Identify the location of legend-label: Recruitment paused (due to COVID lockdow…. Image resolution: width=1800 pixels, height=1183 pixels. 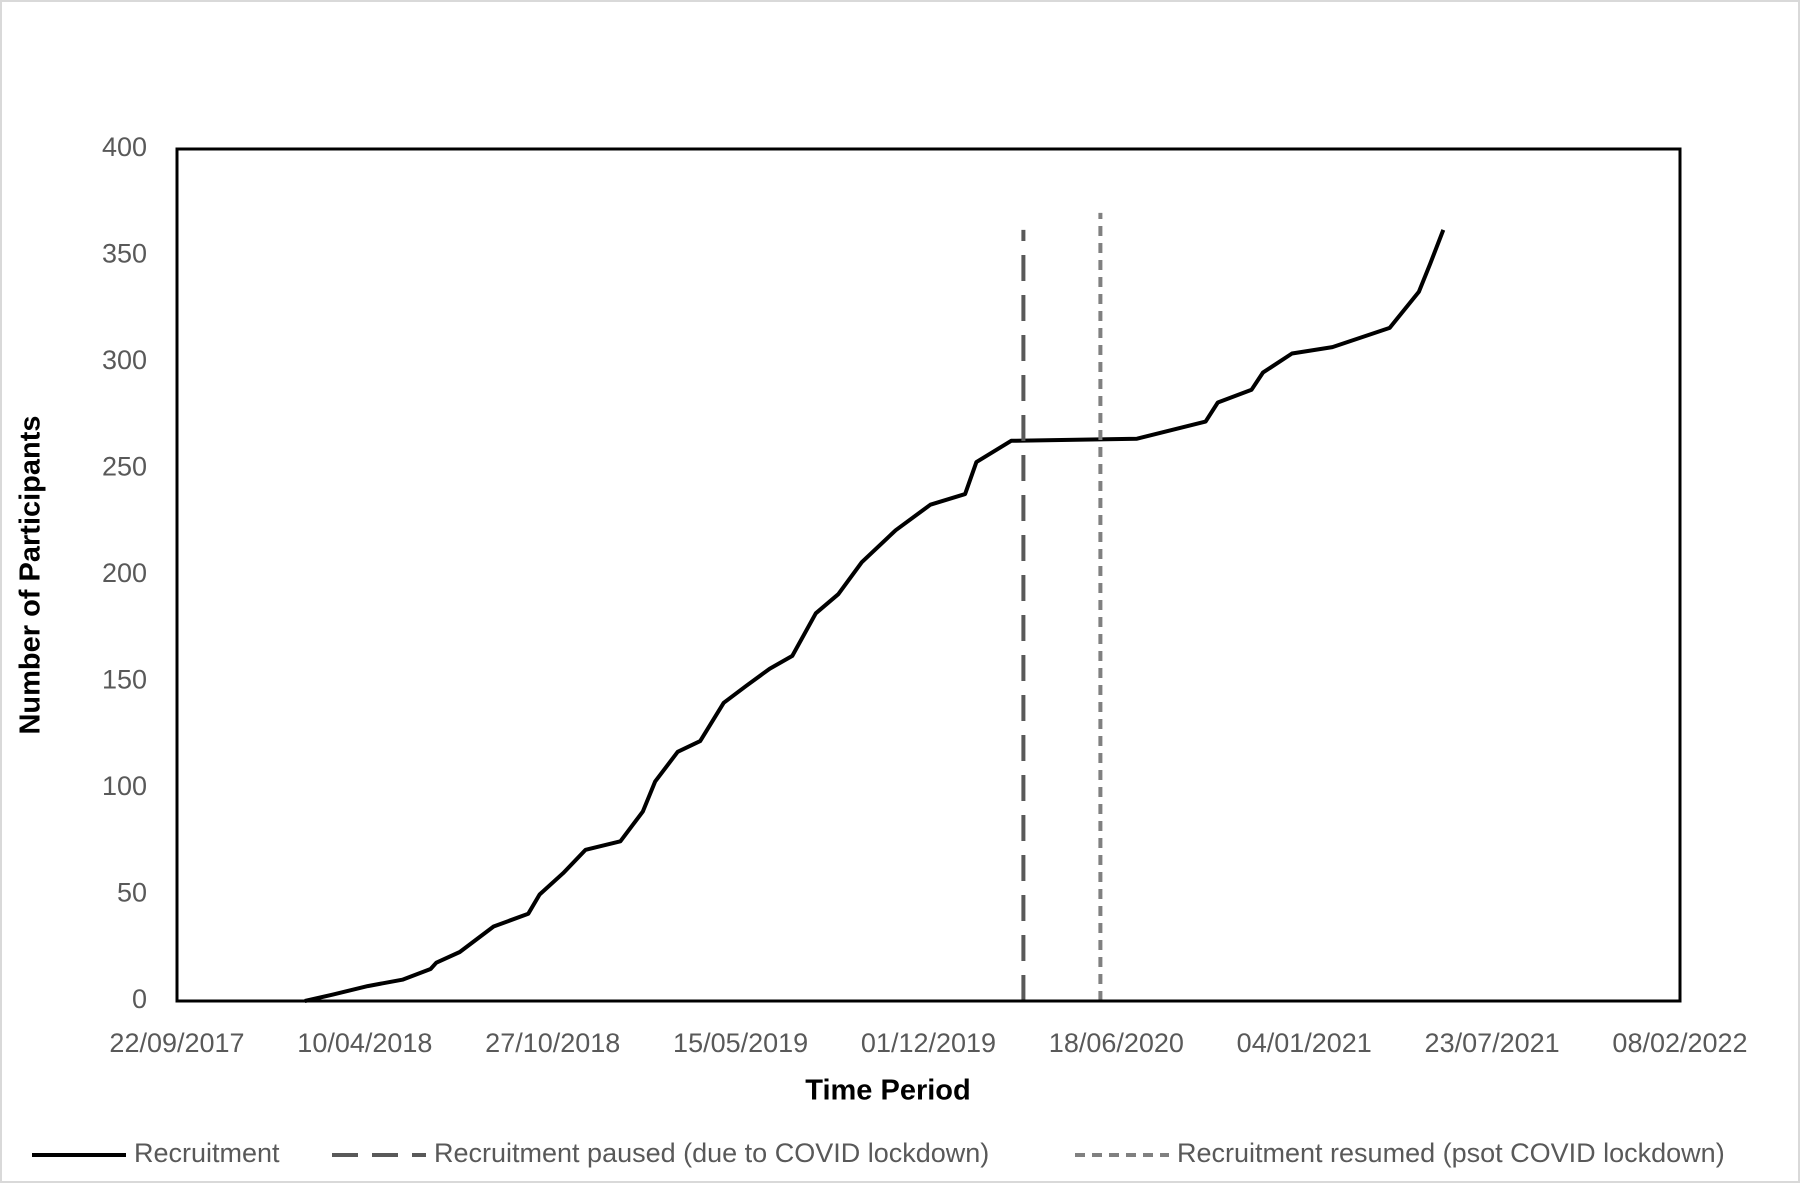
(711, 1153).